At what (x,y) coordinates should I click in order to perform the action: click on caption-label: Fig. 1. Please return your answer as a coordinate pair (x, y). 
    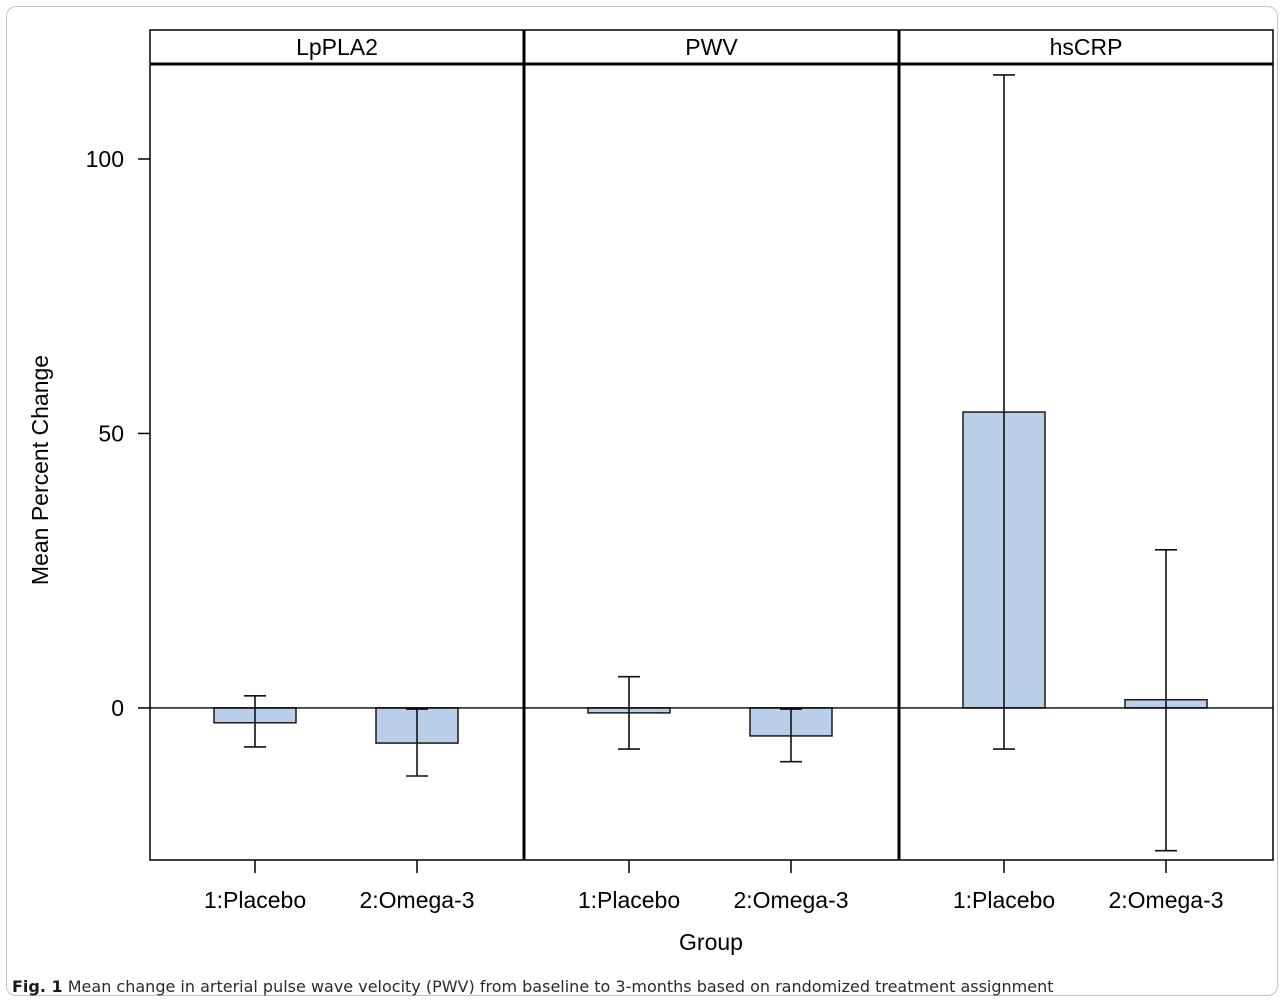
    Looking at the image, I should click on (37, 986).